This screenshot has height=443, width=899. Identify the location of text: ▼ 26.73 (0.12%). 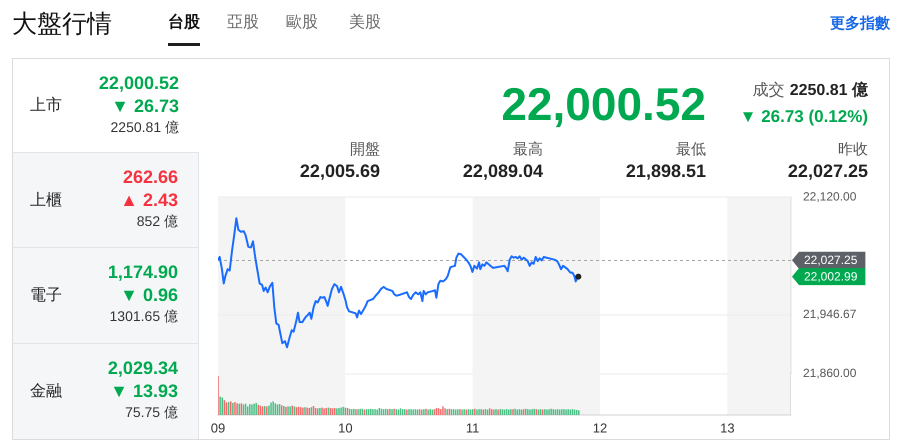
(804, 116).